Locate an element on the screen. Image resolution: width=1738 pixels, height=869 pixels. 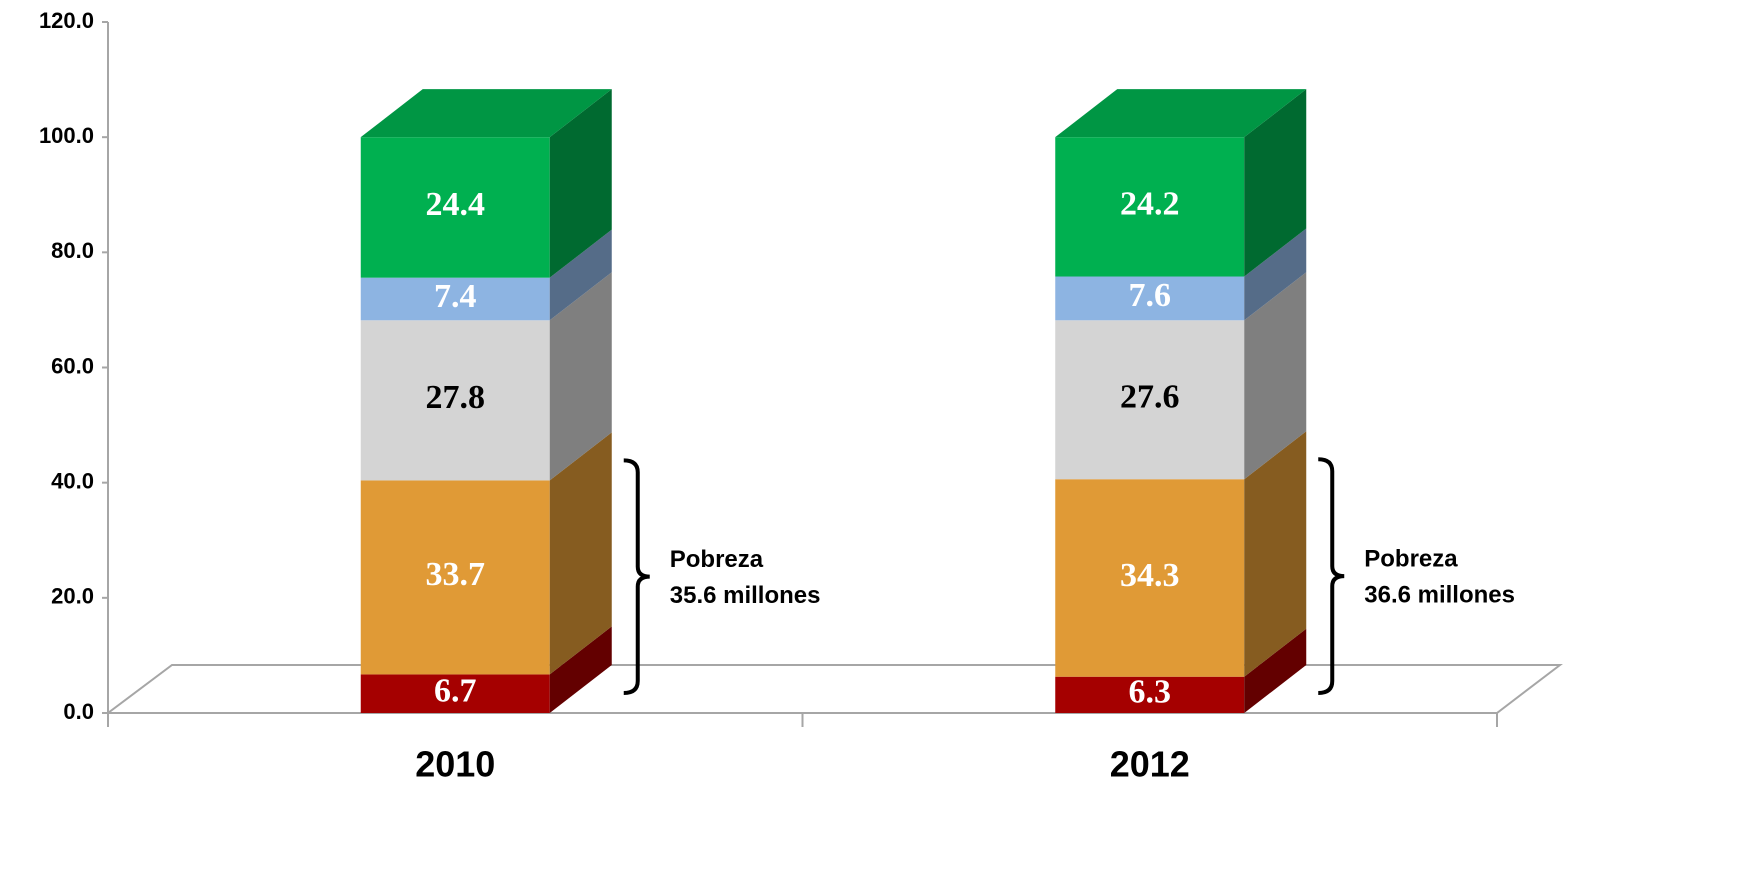
value-label: 6.3 is located at coordinates (1150, 692).